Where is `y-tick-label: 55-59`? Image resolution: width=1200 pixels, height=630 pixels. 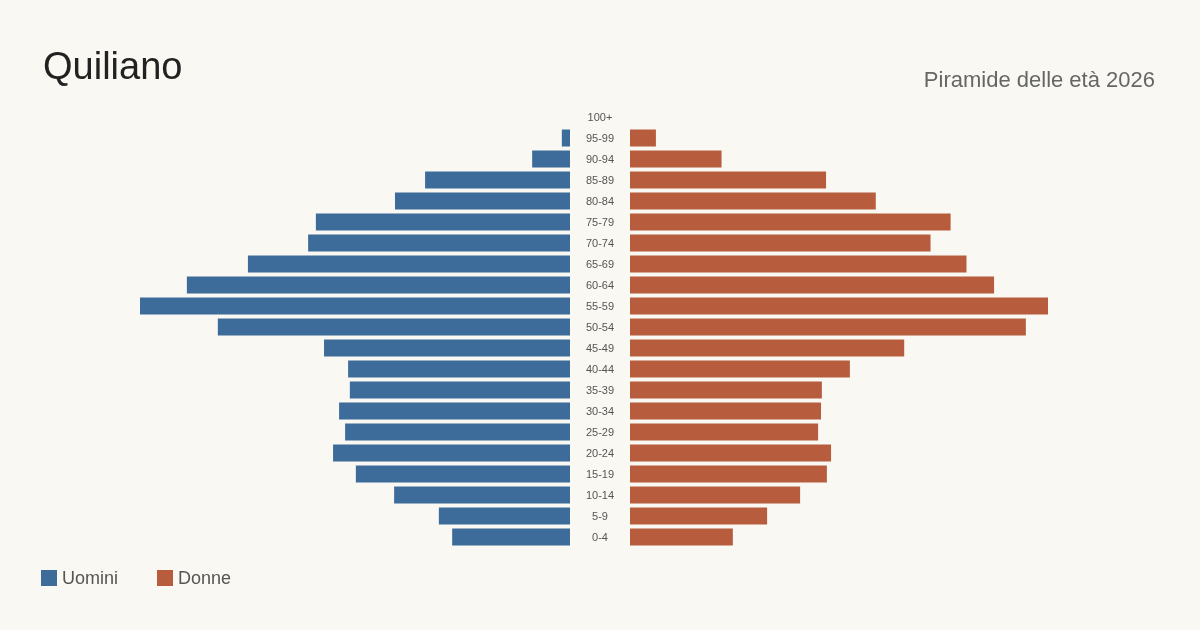
y-tick-label: 55-59 is located at coordinates (600, 306).